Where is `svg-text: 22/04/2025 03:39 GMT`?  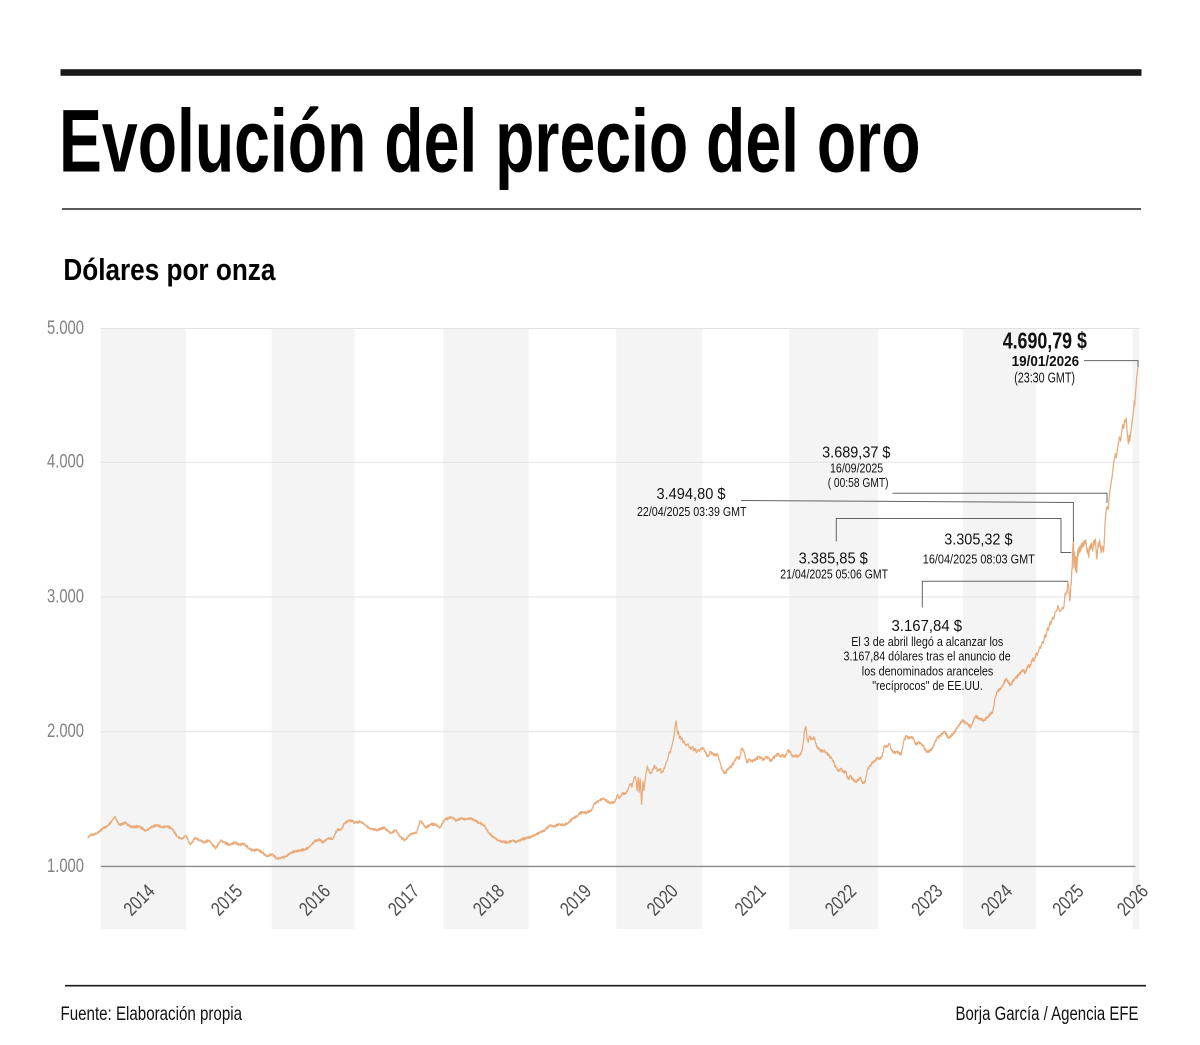 svg-text: 22/04/2025 03:39 GMT is located at coordinates (692, 511).